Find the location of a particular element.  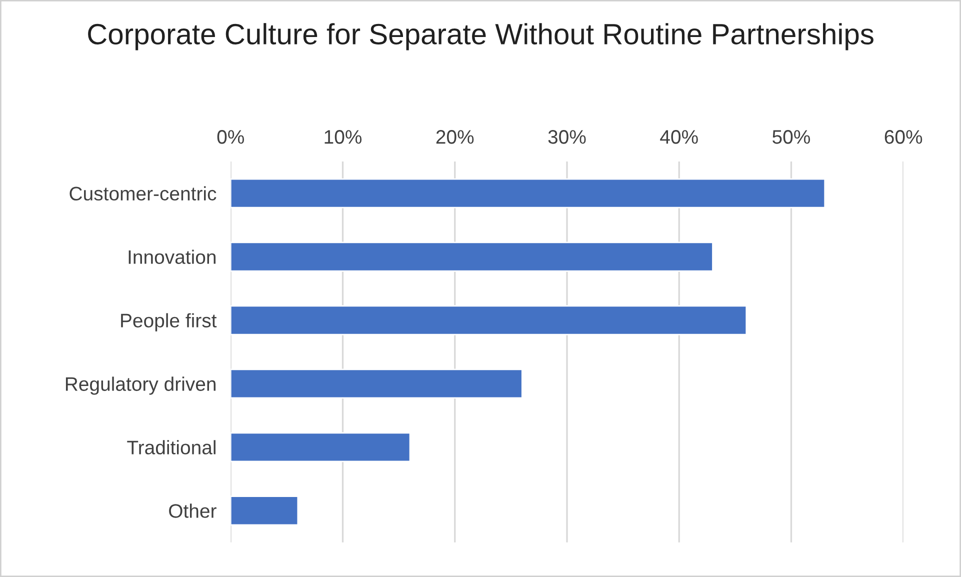

chart-title: Corporate Culture for Separate Without Routine Partnerships is located at coordinates (481, 36).